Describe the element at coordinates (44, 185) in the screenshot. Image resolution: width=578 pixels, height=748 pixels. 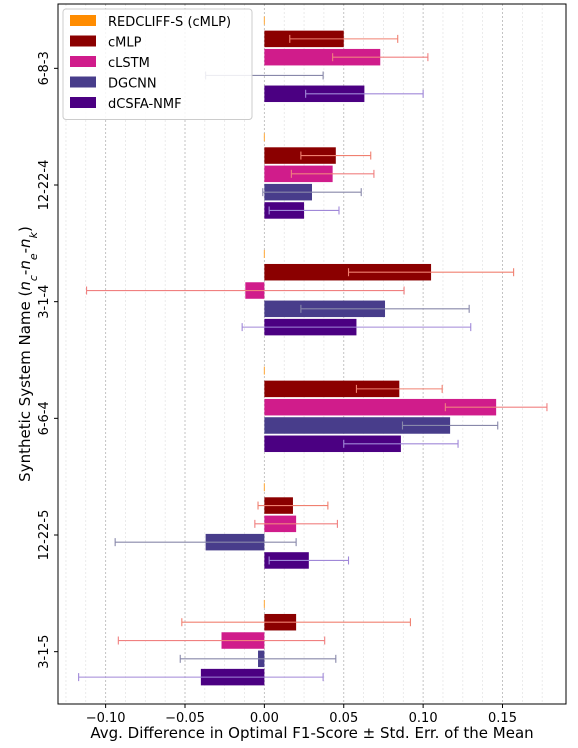
I see `y-tick-label: 12-22-4` at that location.